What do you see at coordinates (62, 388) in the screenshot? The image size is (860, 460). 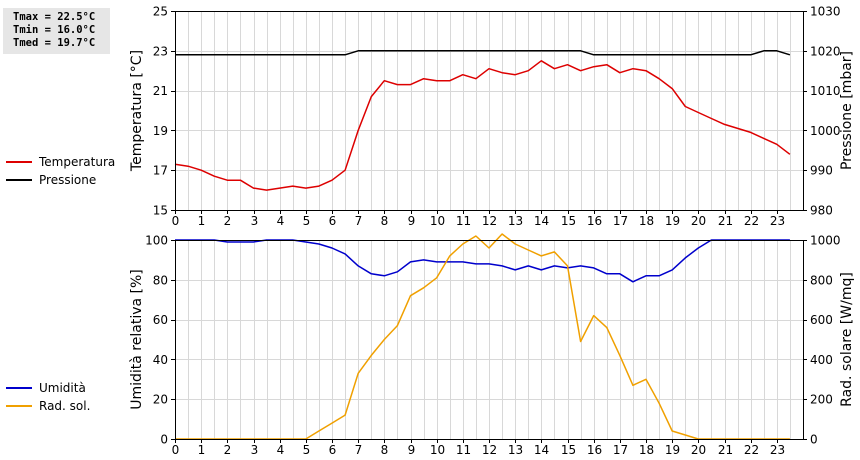 I see `legend-label-umidita: Umidità` at bounding box center [62, 388].